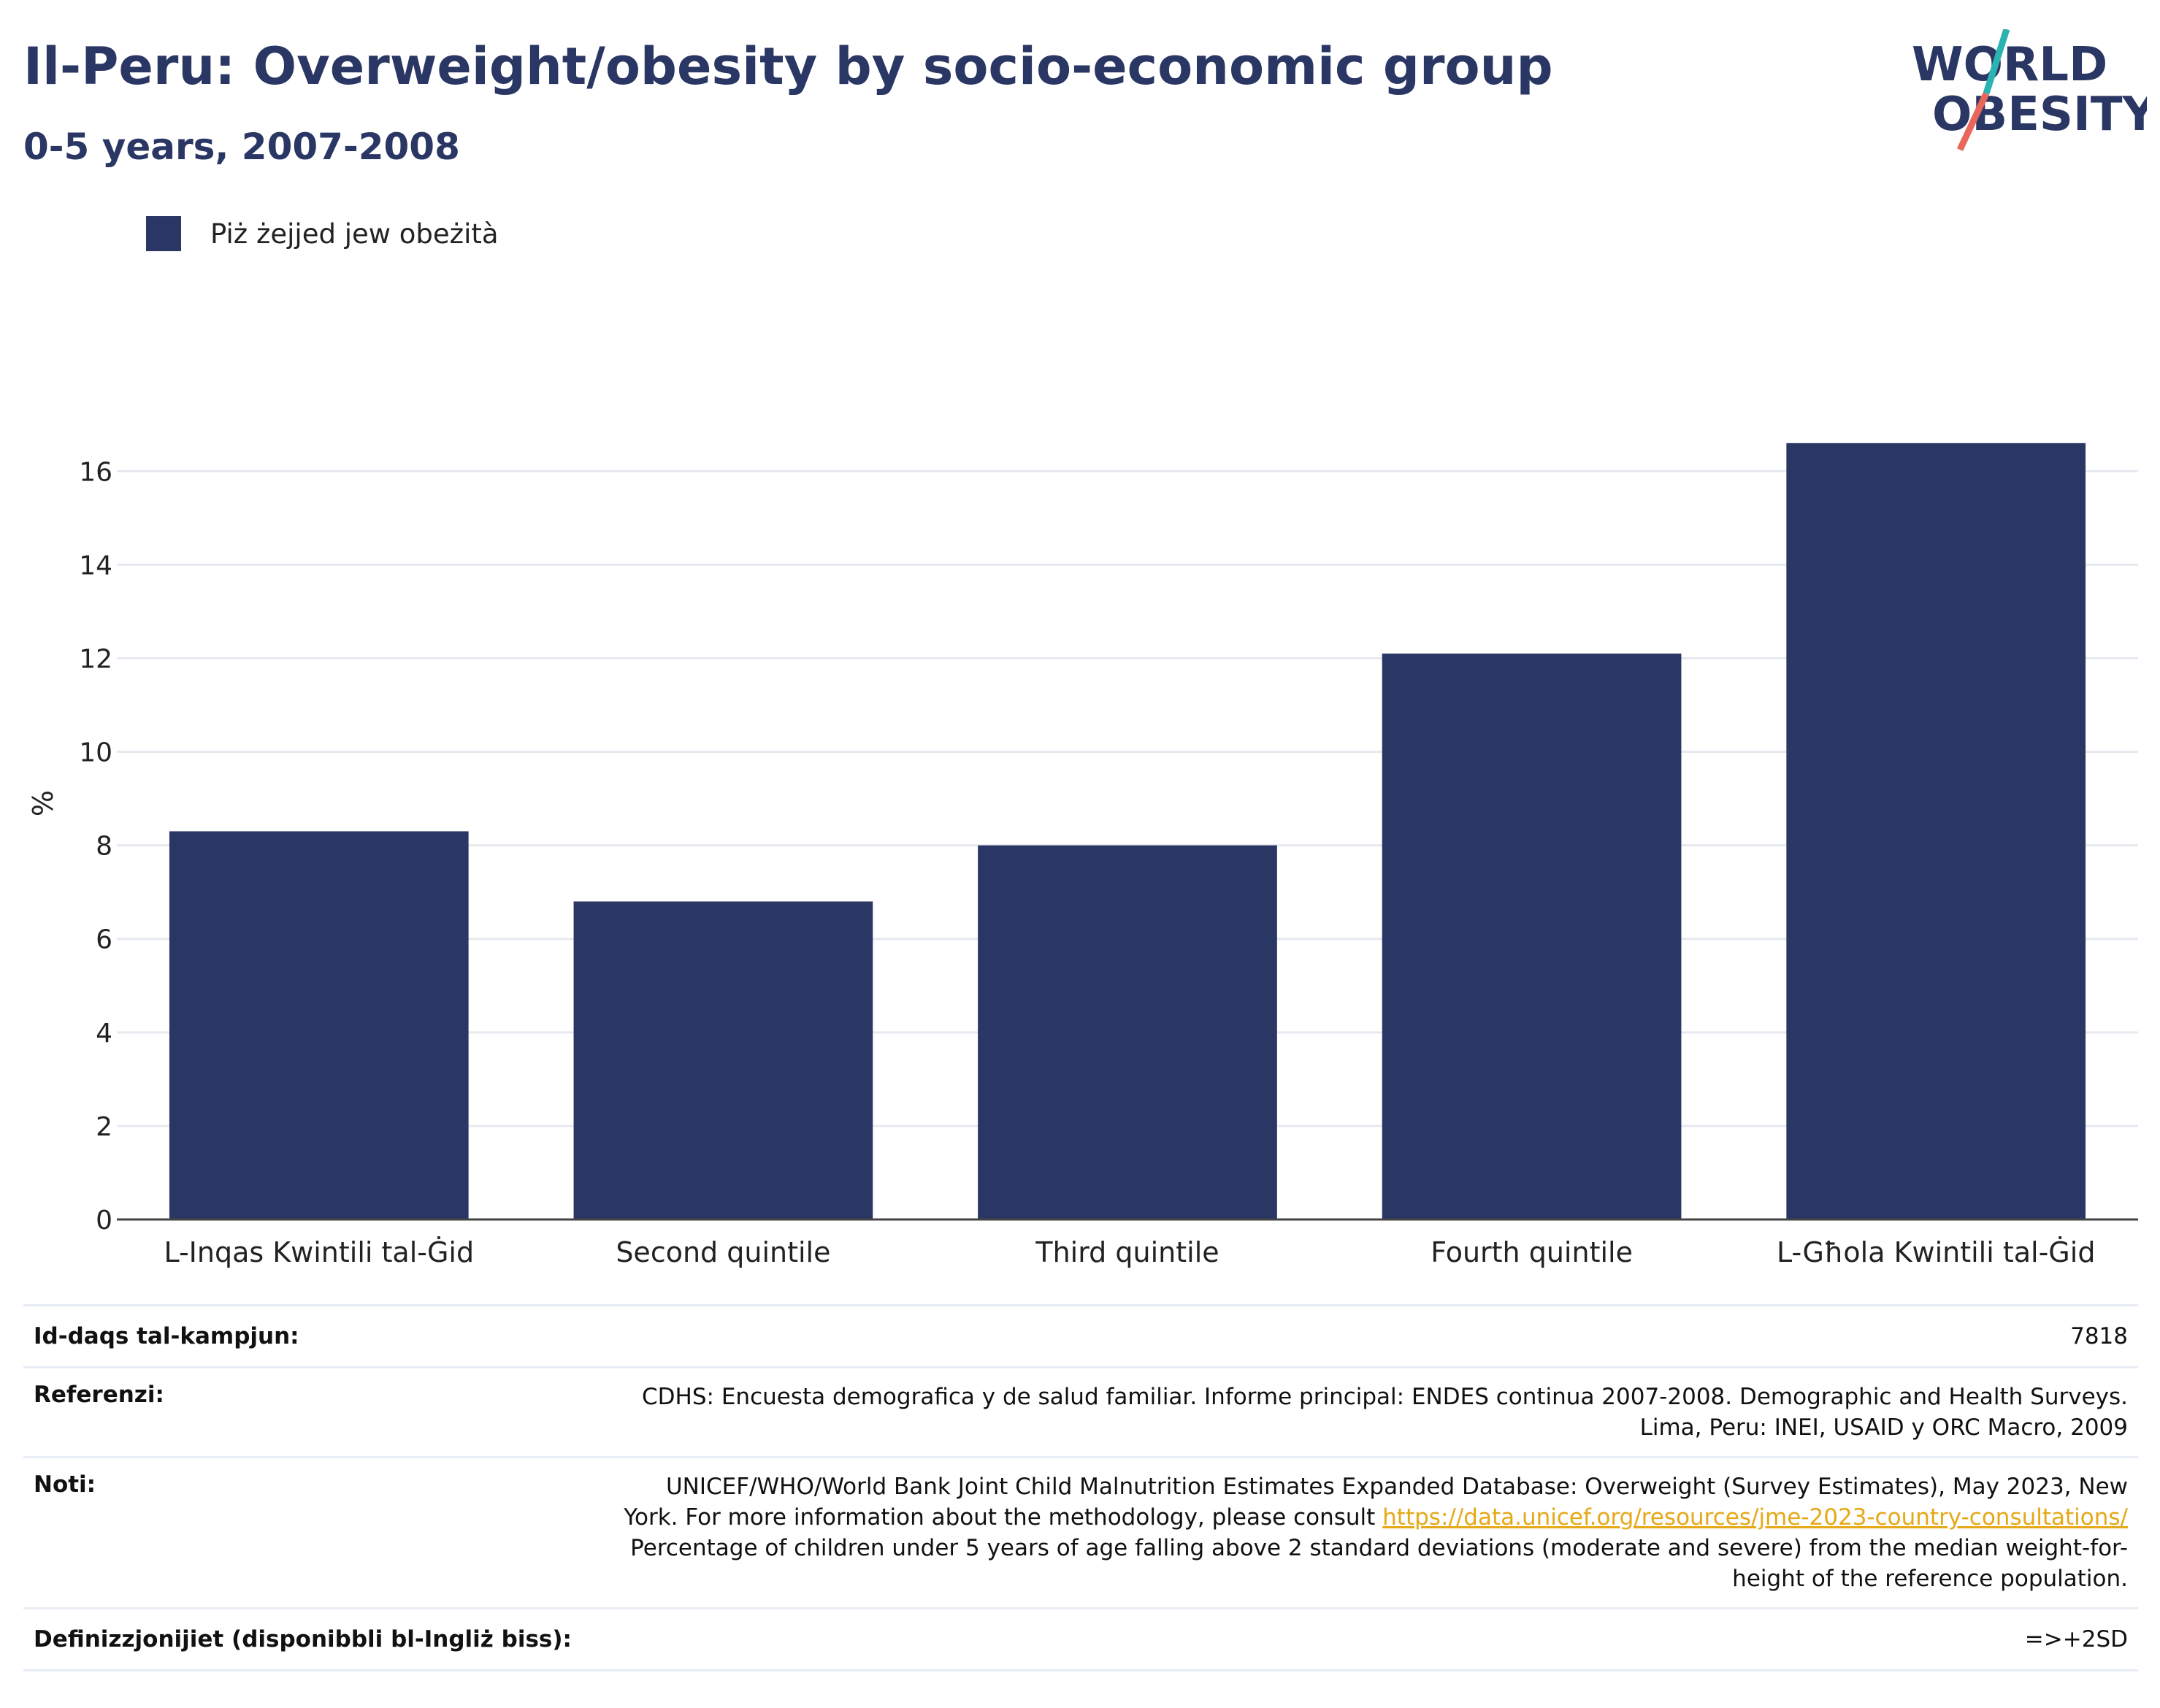 The image size is (2160, 1708). Describe the element at coordinates (65, 1484) in the screenshot. I see `notes-label: Noti:` at that location.